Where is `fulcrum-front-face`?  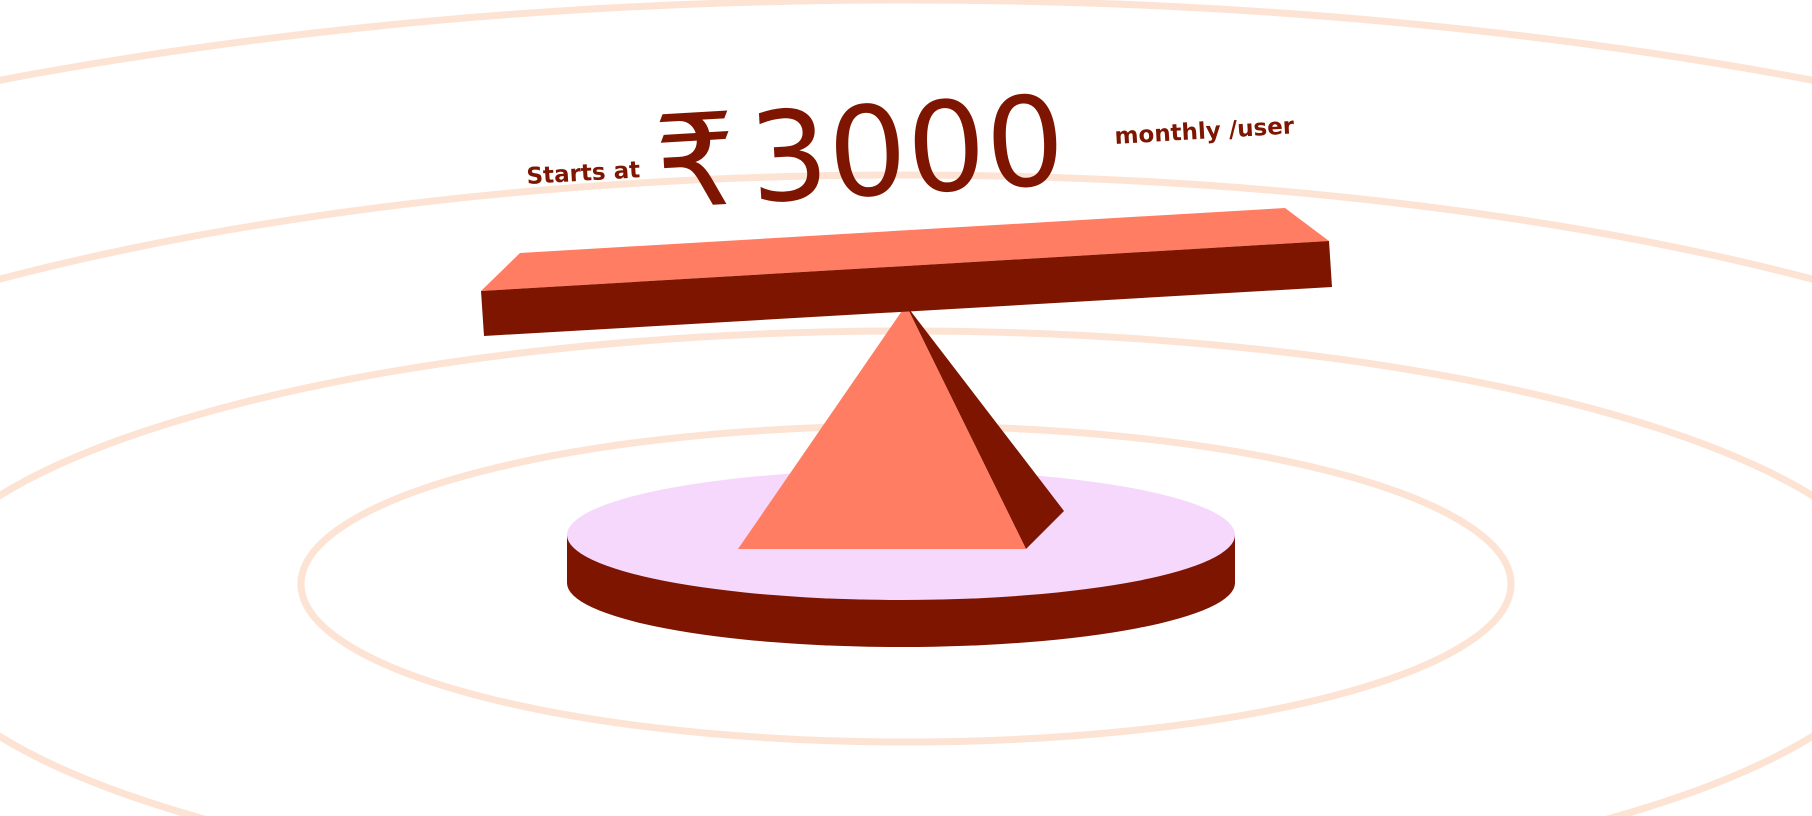 fulcrum-front-face is located at coordinates (882, 427).